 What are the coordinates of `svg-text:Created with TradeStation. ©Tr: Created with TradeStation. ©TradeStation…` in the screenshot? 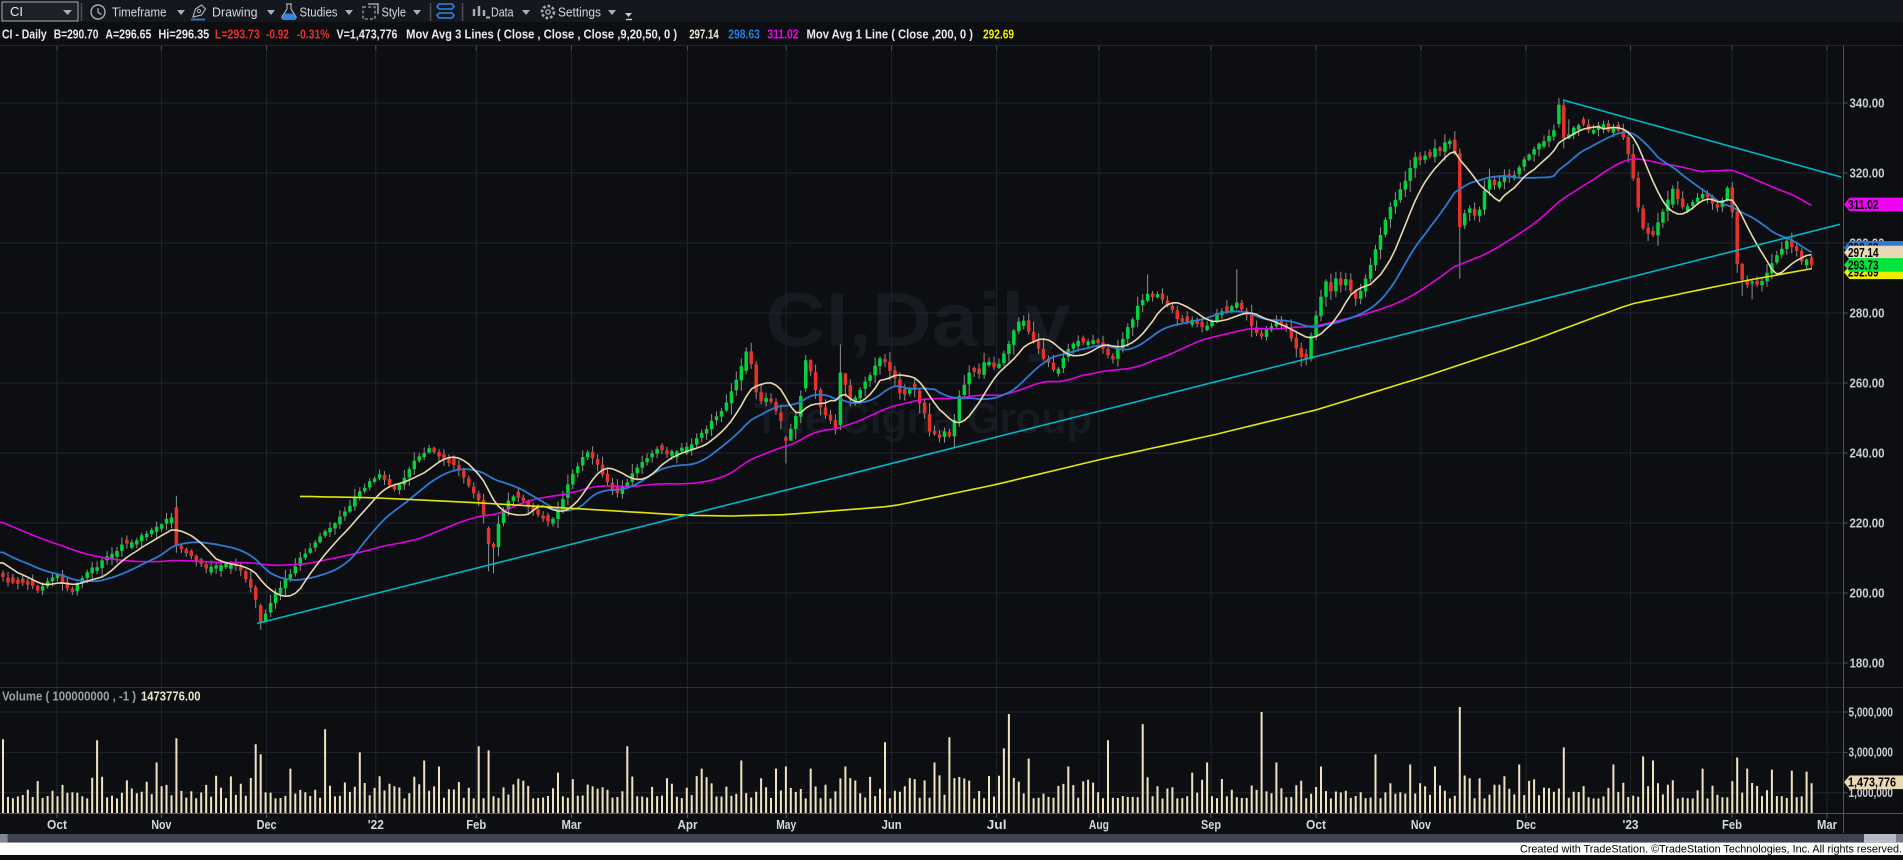 It's located at (1711, 849).